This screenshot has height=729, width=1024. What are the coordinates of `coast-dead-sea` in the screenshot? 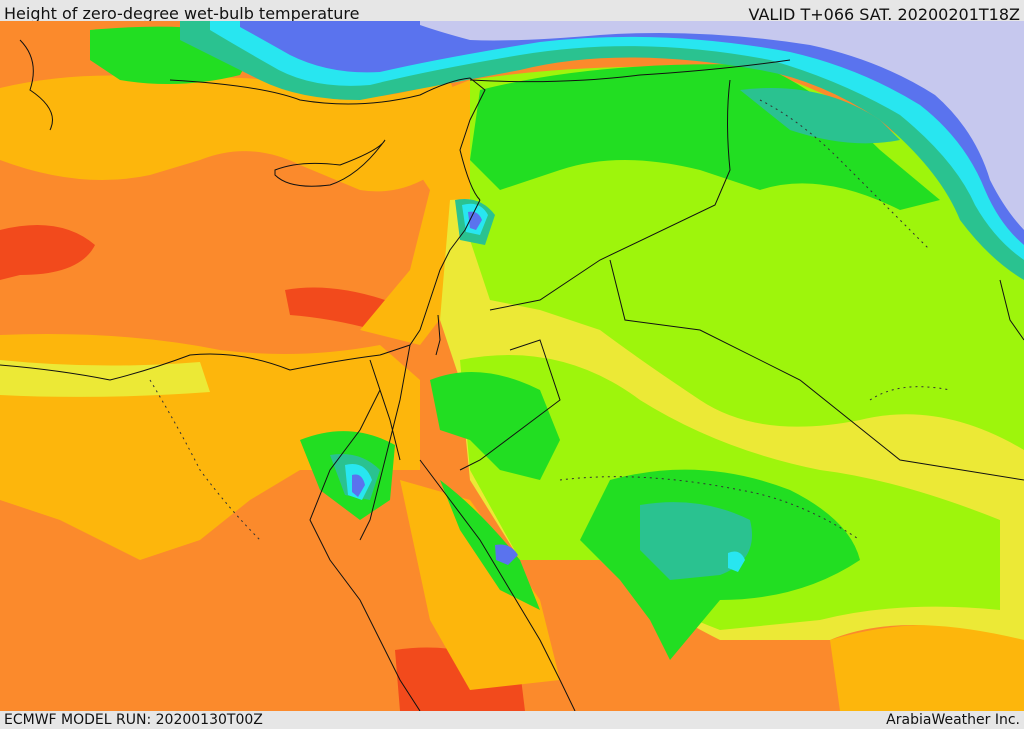 It's located at (438, 335).